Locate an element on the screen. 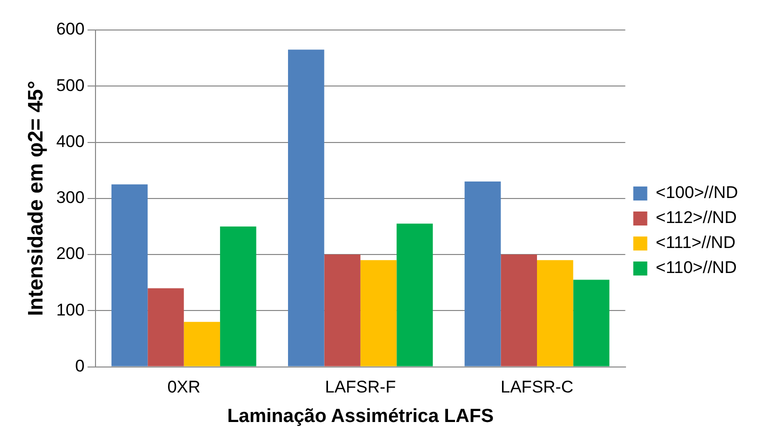  x-tick-label: LAFSR-C is located at coordinates (537, 387).